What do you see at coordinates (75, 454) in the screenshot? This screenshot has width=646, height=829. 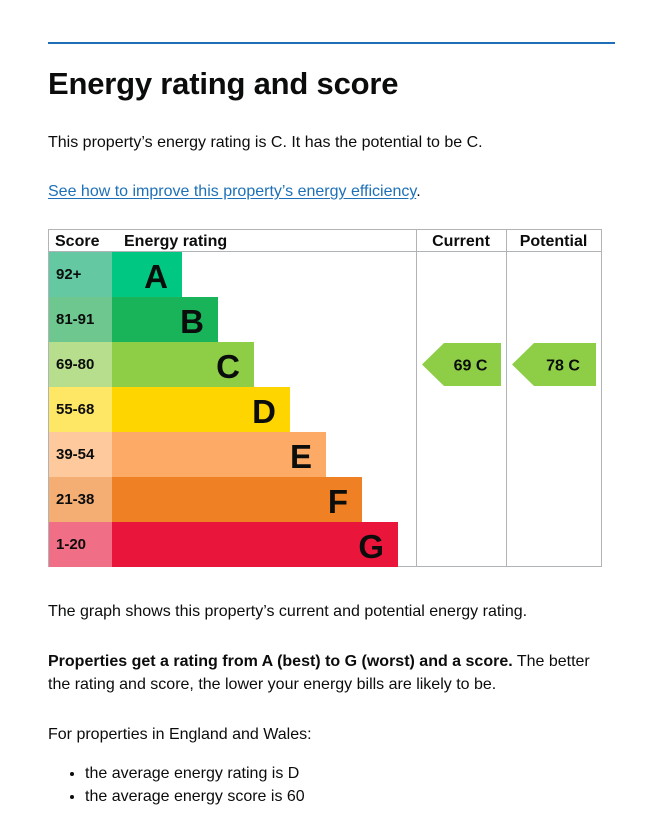 I see `score-range-e: 39-54` at bounding box center [75, 454].